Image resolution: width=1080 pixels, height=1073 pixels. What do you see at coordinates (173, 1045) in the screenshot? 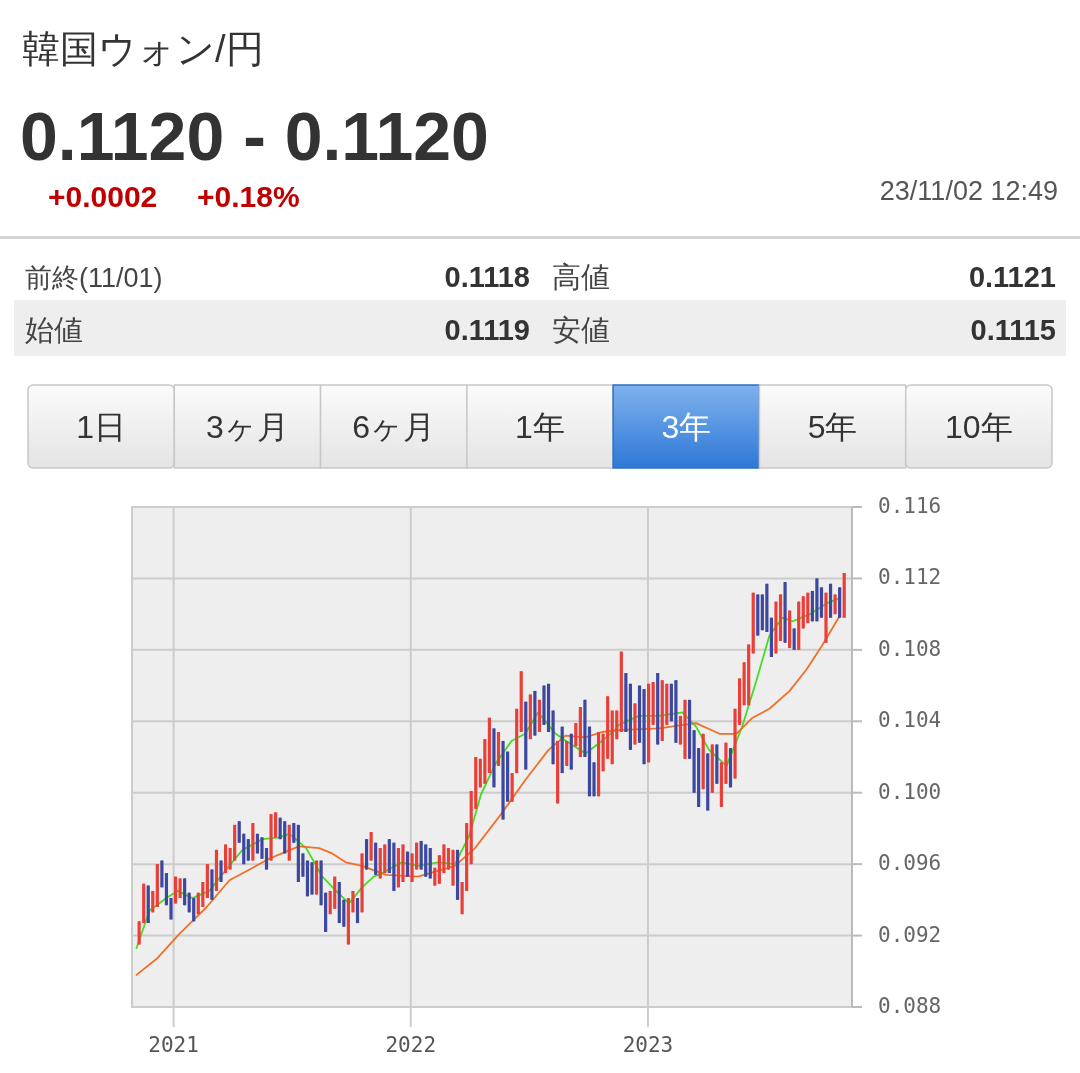
I see `x-tick-label: 2021` at bounding box center [173, 1045].